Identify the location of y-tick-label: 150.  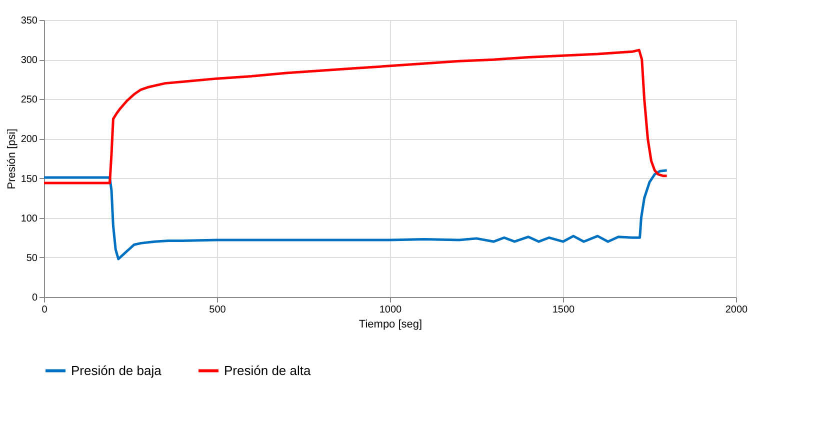
(29, 179).